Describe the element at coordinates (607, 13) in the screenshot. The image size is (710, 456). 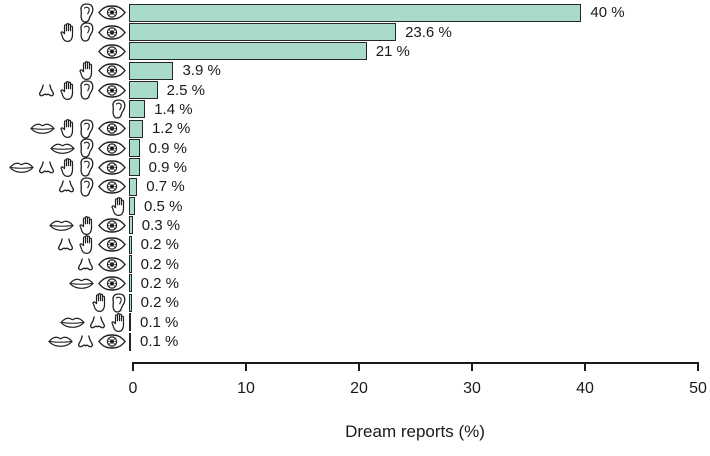
I see `bar-value-label: 40 %` at that location.